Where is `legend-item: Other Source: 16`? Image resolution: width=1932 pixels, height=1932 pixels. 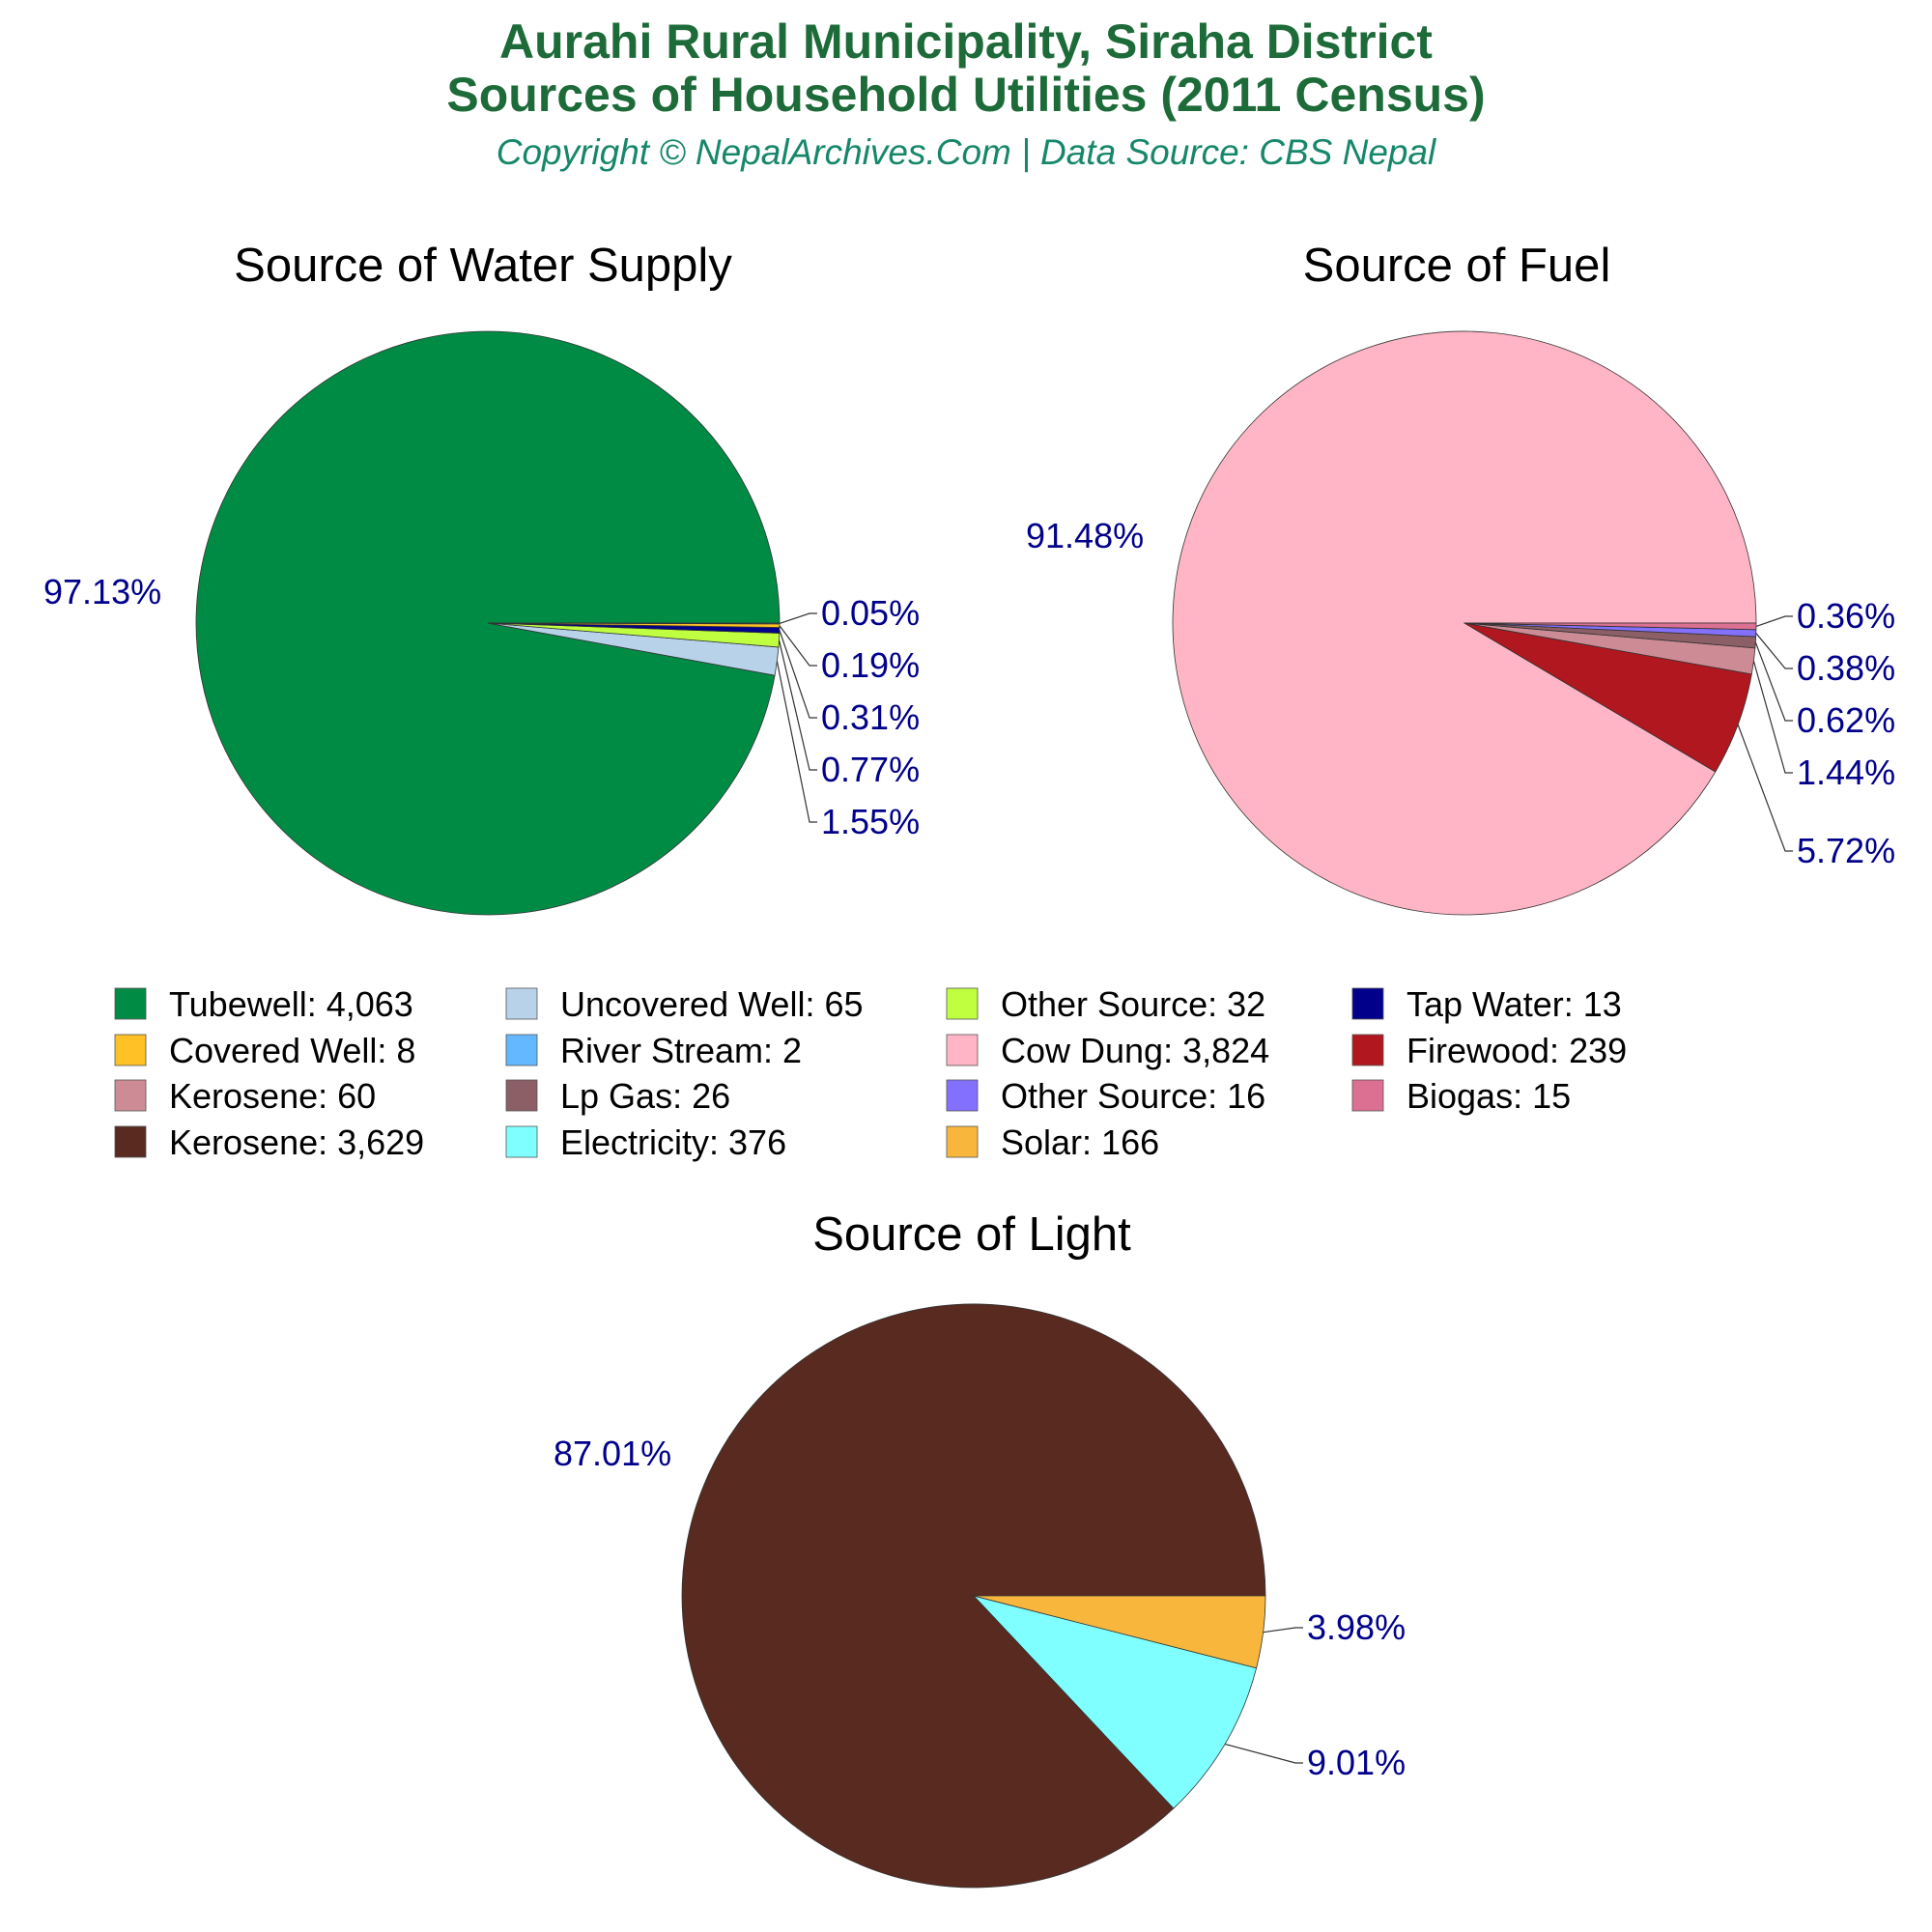 legend-item: Other Source: 16 is located at coordinates (1105, 1096).